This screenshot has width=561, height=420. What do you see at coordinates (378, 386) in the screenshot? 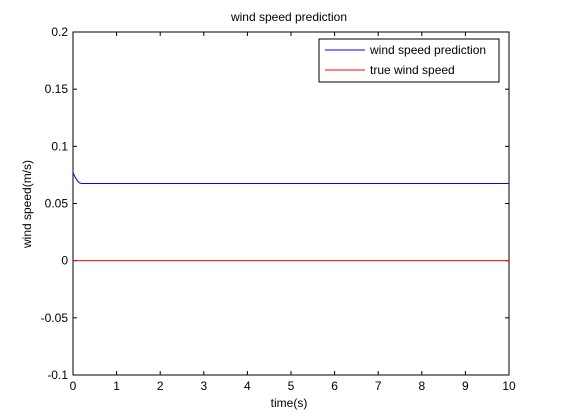
I see `x-tick-label: 7` at bounding box center [378, 386].